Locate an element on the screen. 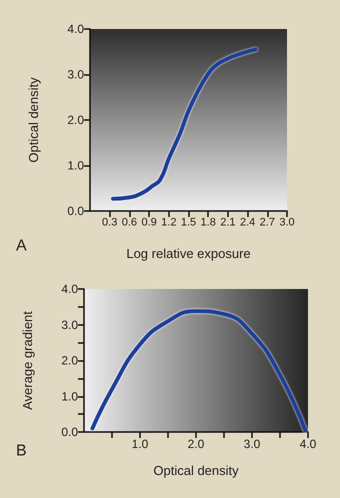  y-axis-title: Average gradient is located at coordinates (27, 360).